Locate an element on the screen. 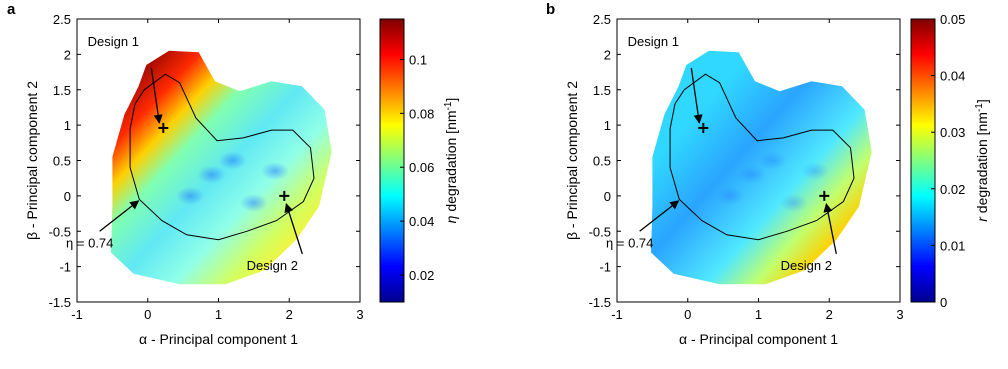  colorbar-label-symbol: η is located at coordinates (451, 219).